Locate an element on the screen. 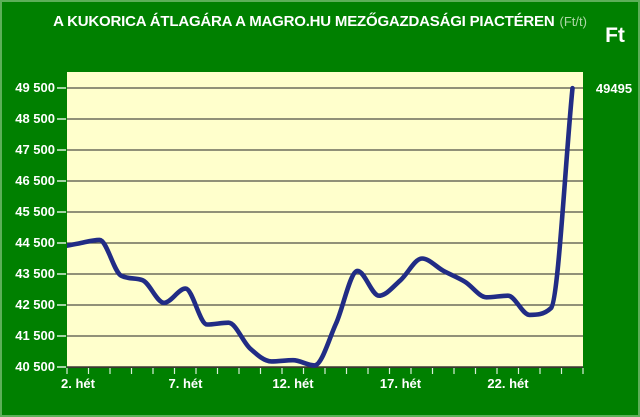 This screenshot has height=417, width=640. y-axis-tick-label: 47 500 is located at coordinates (35, 149).